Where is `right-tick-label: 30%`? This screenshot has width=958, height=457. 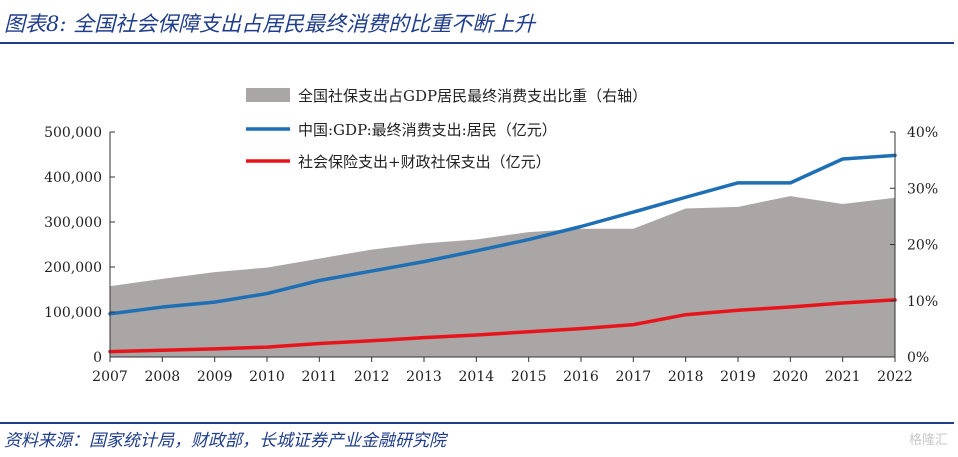 right-tick-label: 30% is located at coordinates (922, 189).